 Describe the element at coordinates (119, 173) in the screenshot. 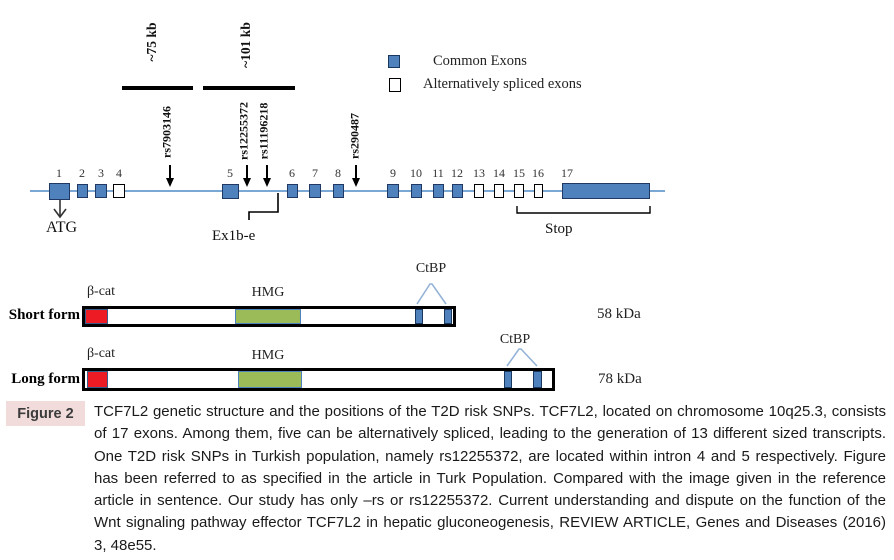

I see `exon-number: 4` at that location.